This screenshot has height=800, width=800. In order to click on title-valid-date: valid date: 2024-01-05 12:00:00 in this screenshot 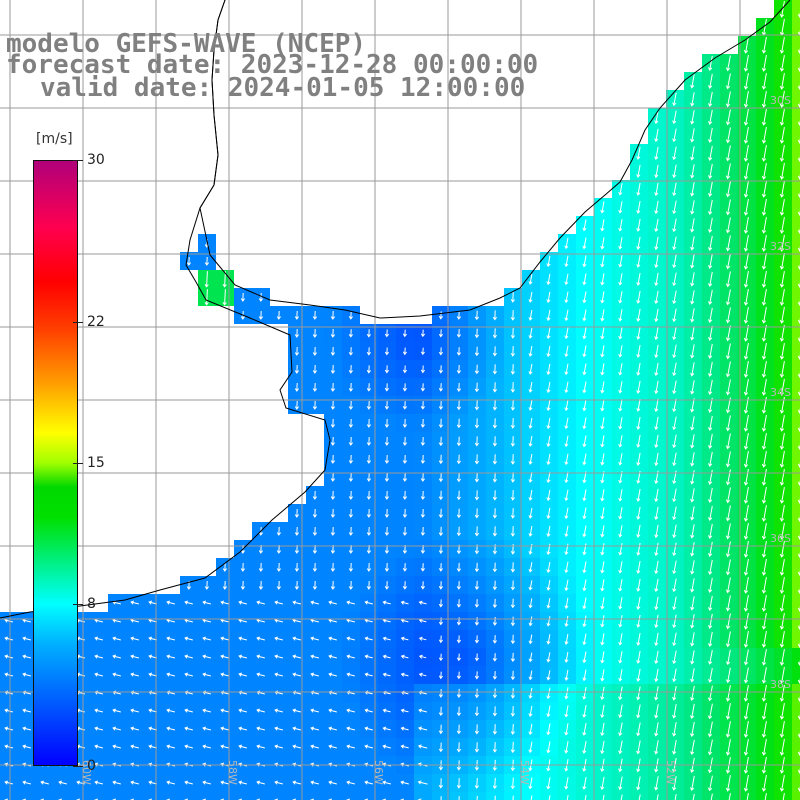, I will do `click(283, 88)`.